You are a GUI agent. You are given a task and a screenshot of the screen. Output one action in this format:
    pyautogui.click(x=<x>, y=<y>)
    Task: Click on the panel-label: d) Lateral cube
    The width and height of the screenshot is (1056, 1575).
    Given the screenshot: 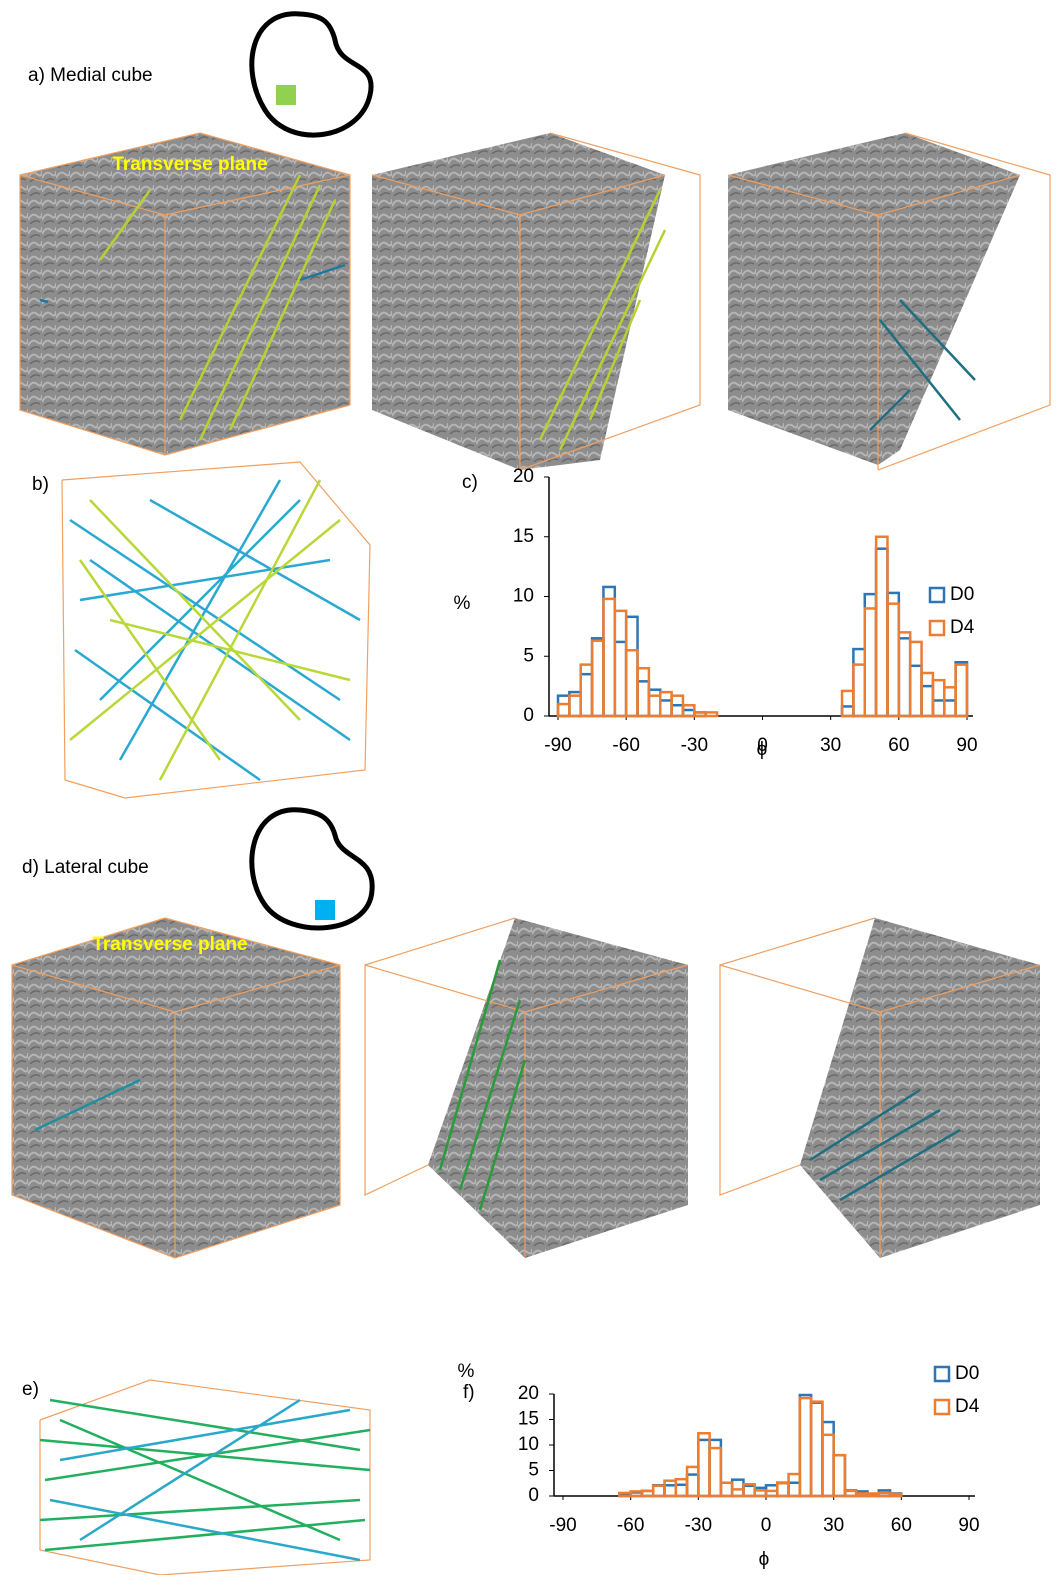 What is the action you would take?
    pyautogui.click(x=85, y=867)
    